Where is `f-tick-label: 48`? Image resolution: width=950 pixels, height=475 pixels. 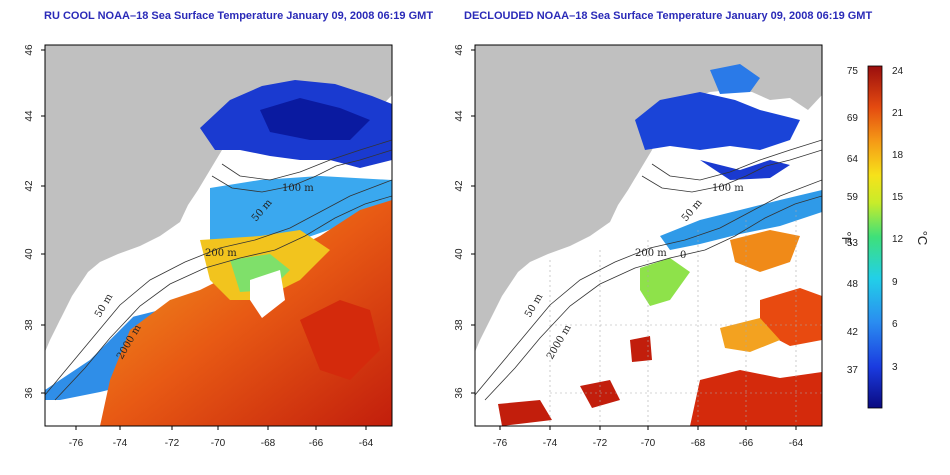 f-tick-label: 48 is located at coordinates (853, 284).